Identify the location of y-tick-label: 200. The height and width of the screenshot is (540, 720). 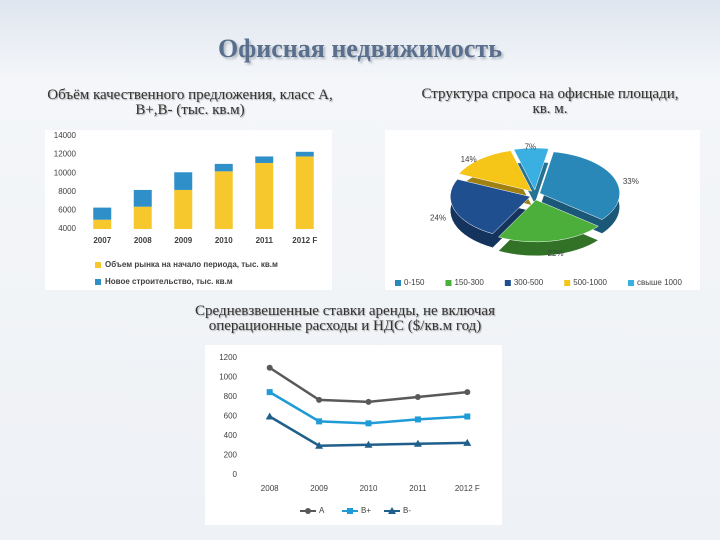
(231, 455).